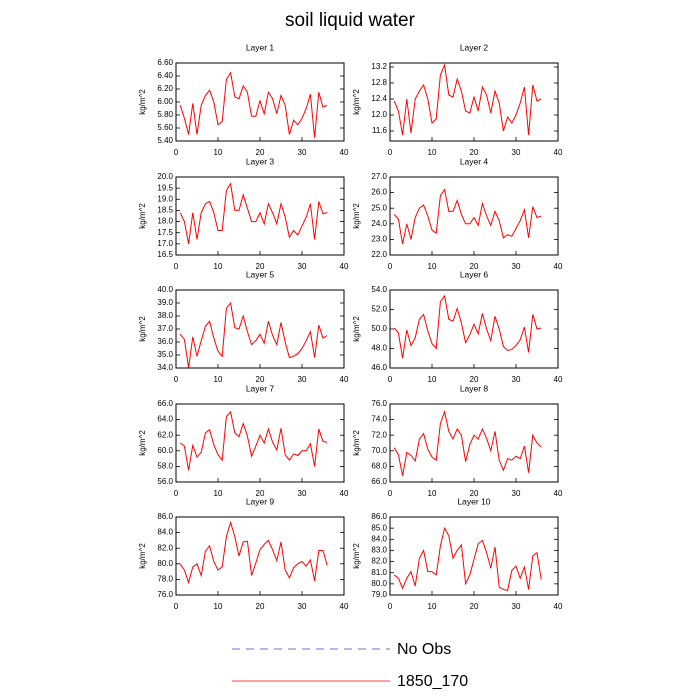 This screenshot has width=700, height=700. Describe the element at coordinates (165, 579) in the screenshot. I see `y-tick-label: 78.0` at that location.